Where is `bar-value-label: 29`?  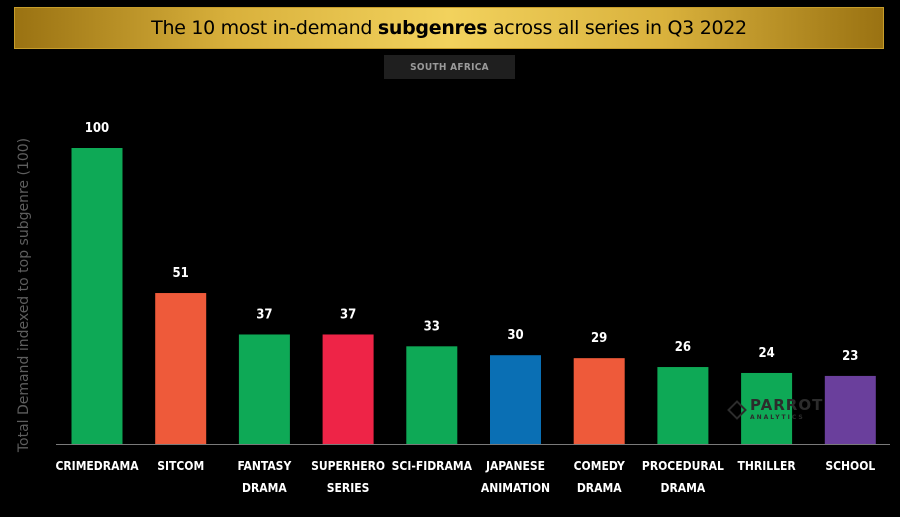
bar-value-label: 29 is located at coordinates (599, 338).